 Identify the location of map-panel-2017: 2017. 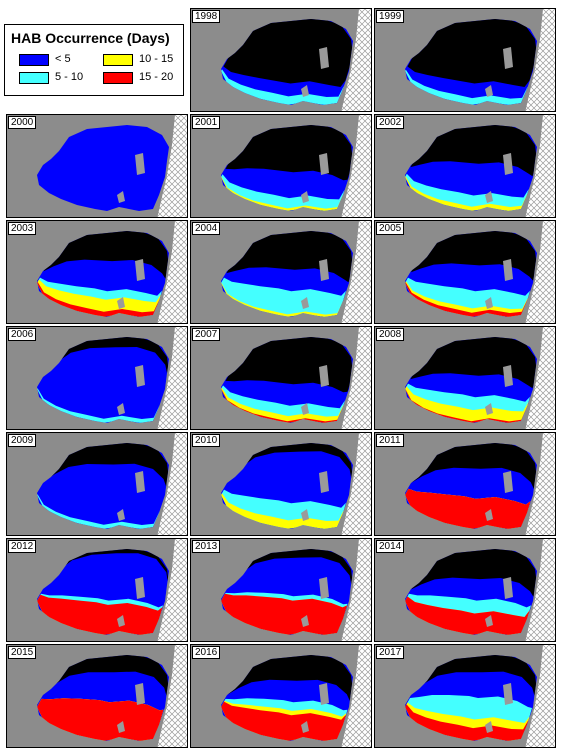
(465, 696).